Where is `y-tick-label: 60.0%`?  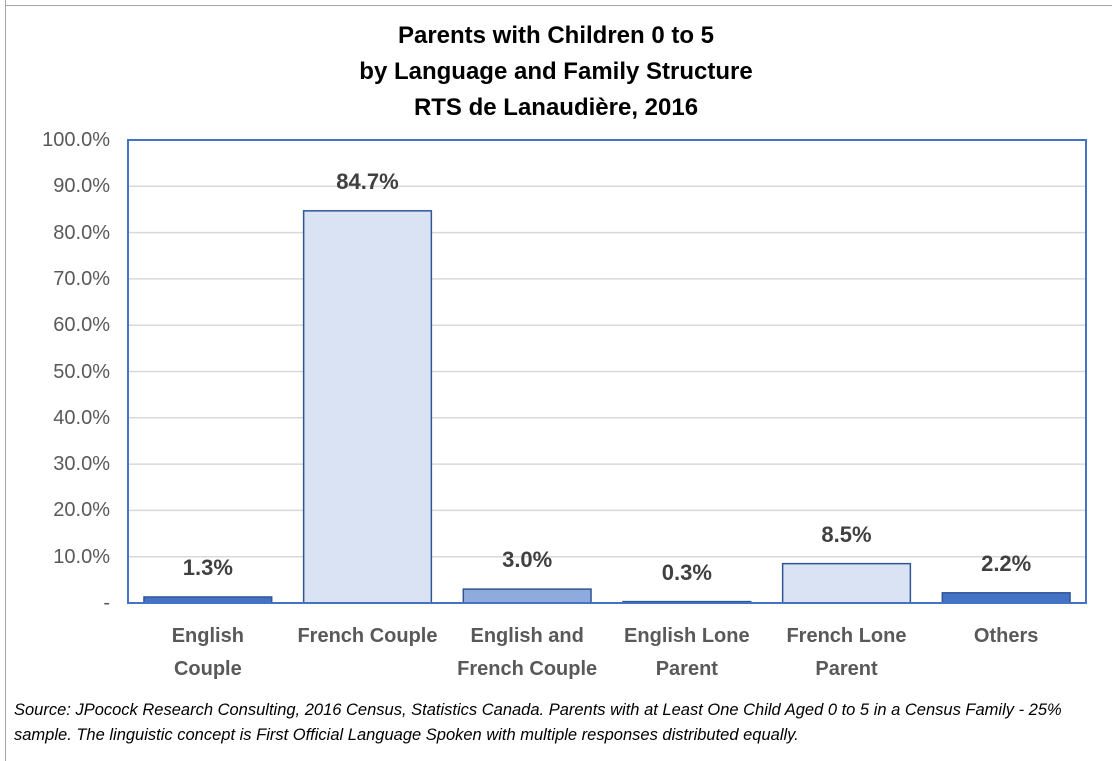
y-tick-label: 60.0% is located at coordinates (81, 325).